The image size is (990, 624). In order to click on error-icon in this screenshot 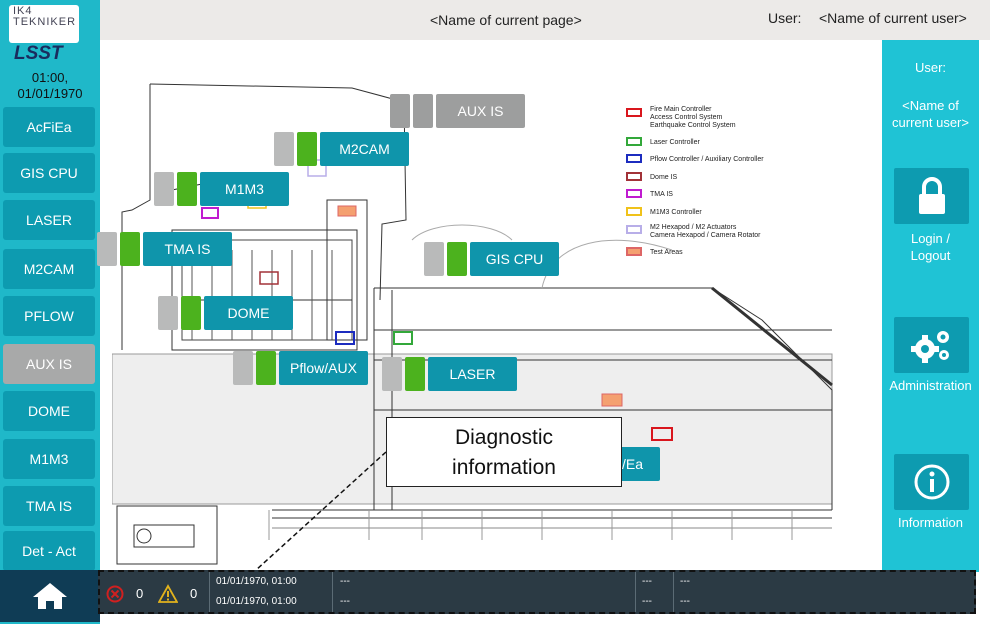, I will do `click(115, 594)`.